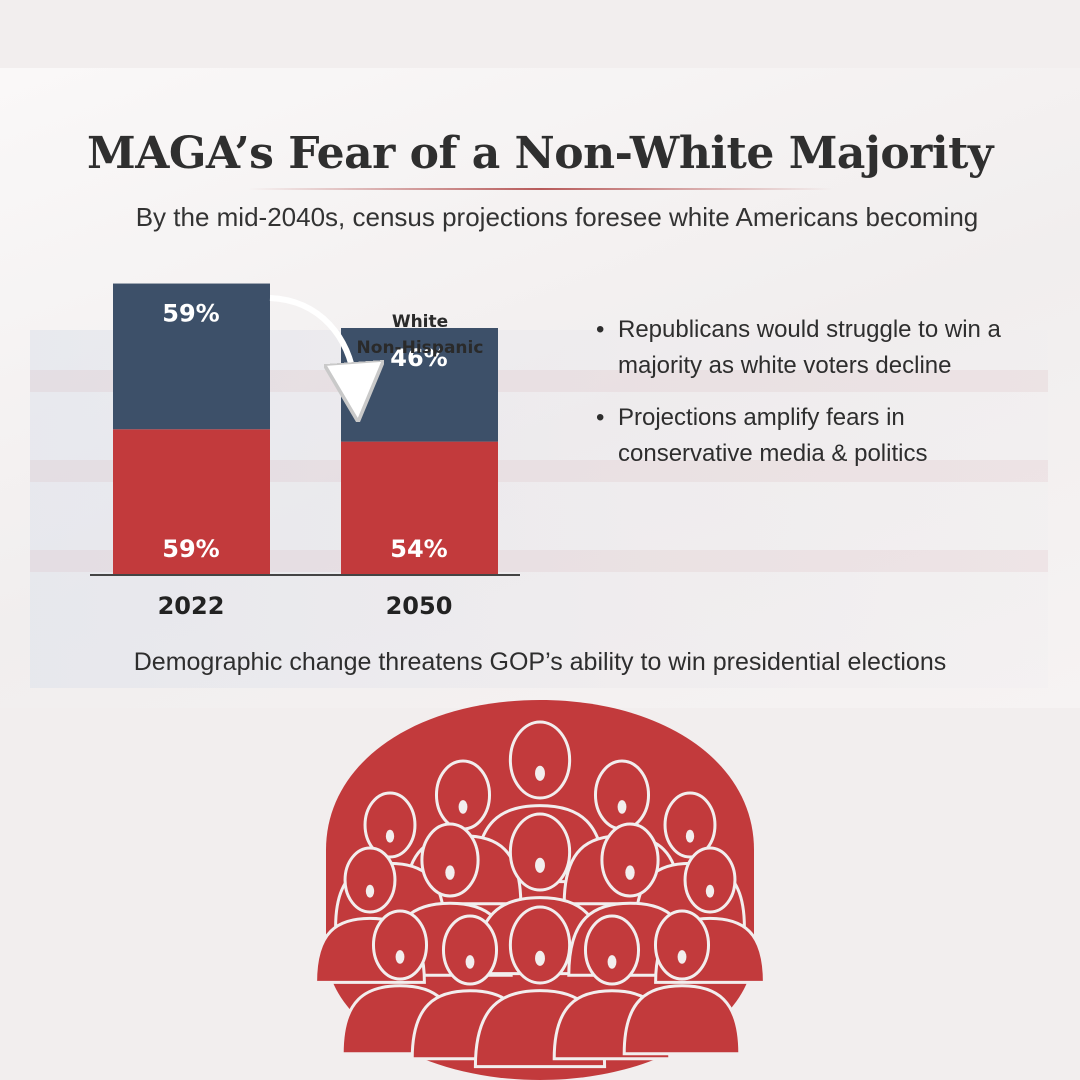  Describe the element at coordinates (419, 508) in the screenshot. I see `bar-2050-red-segment` at that location.